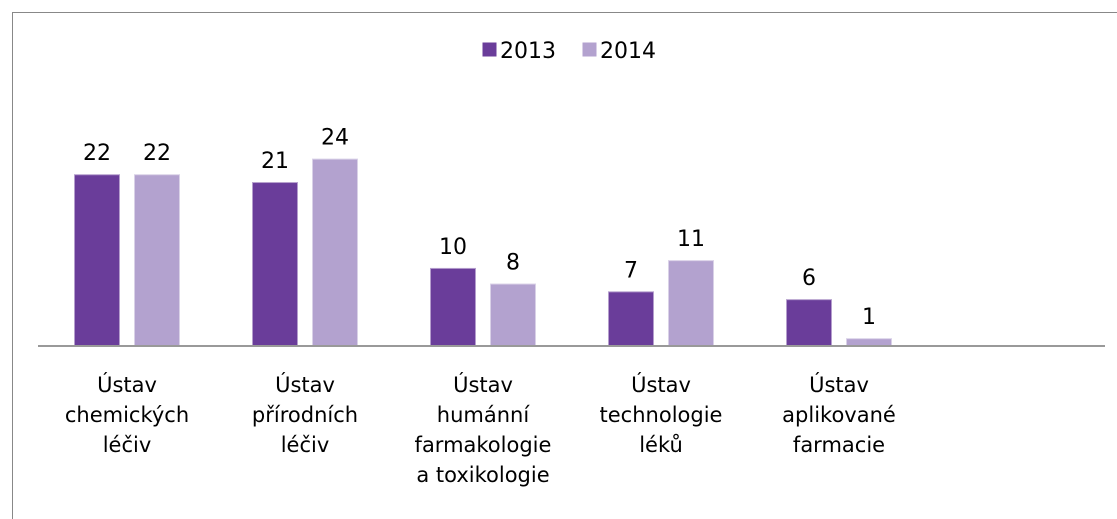  I want to click on legend-label: 2013, so click(528, 51).